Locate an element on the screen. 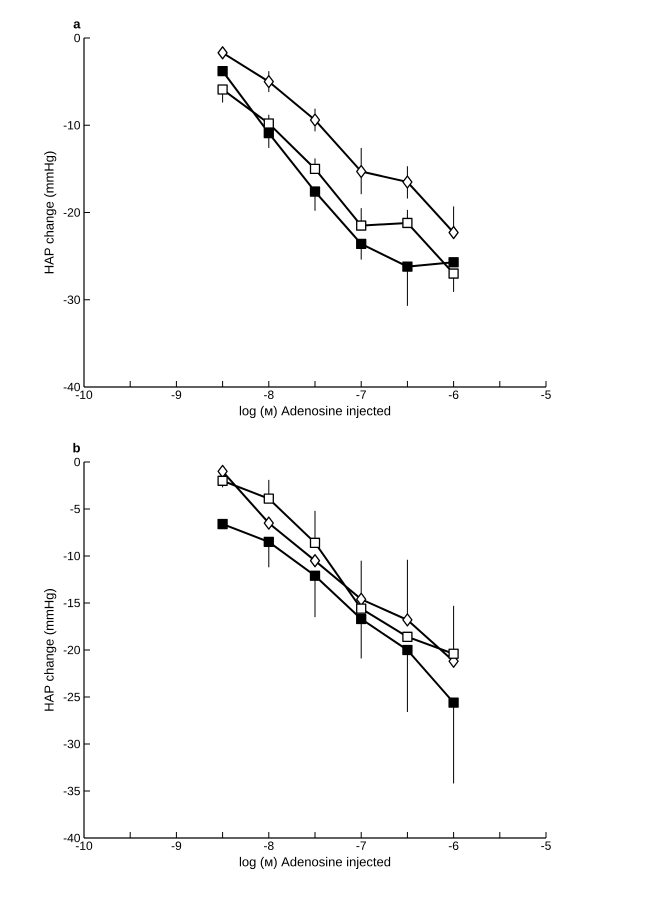 The image size is (646, 917). chart-title: a is located at coordinates (77, 24).